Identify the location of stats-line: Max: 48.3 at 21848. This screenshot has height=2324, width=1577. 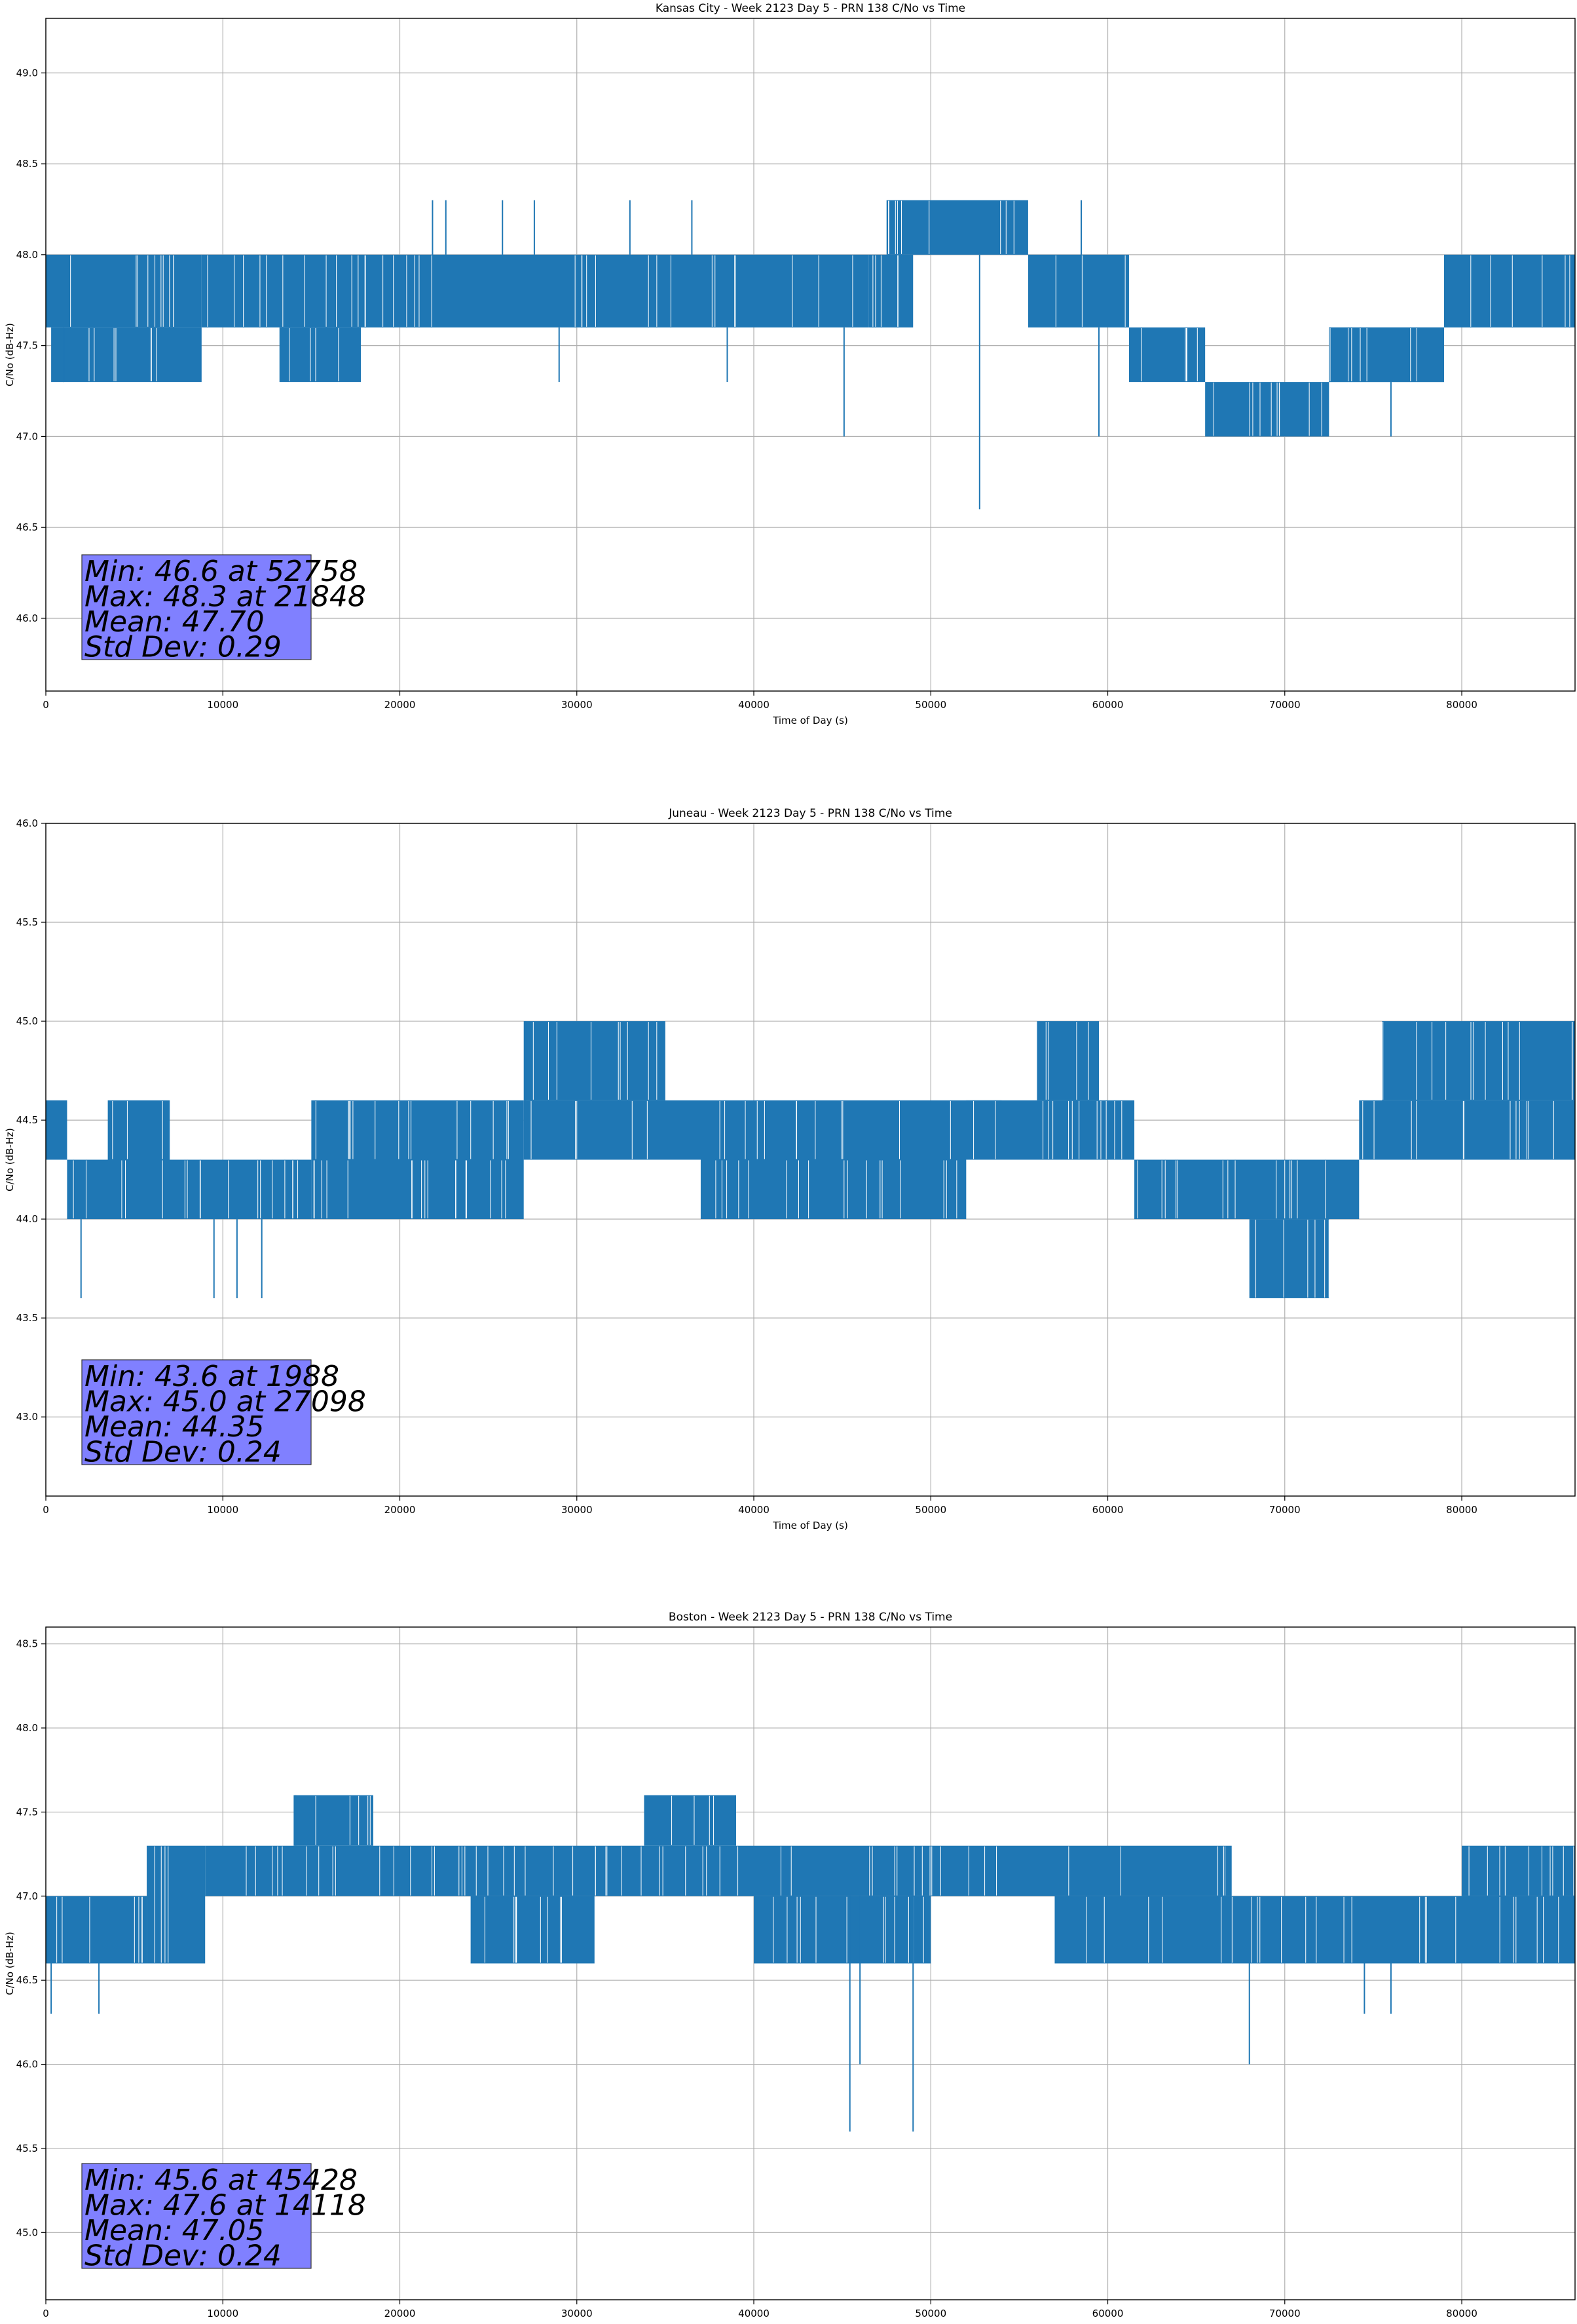
(225, 597).